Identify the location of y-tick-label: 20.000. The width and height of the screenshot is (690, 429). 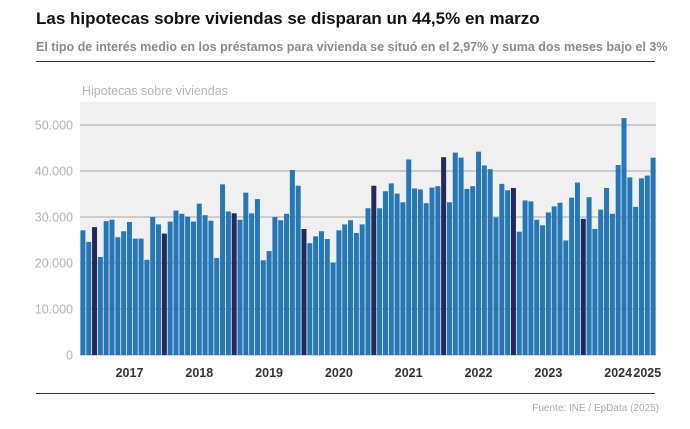
(54, 264).